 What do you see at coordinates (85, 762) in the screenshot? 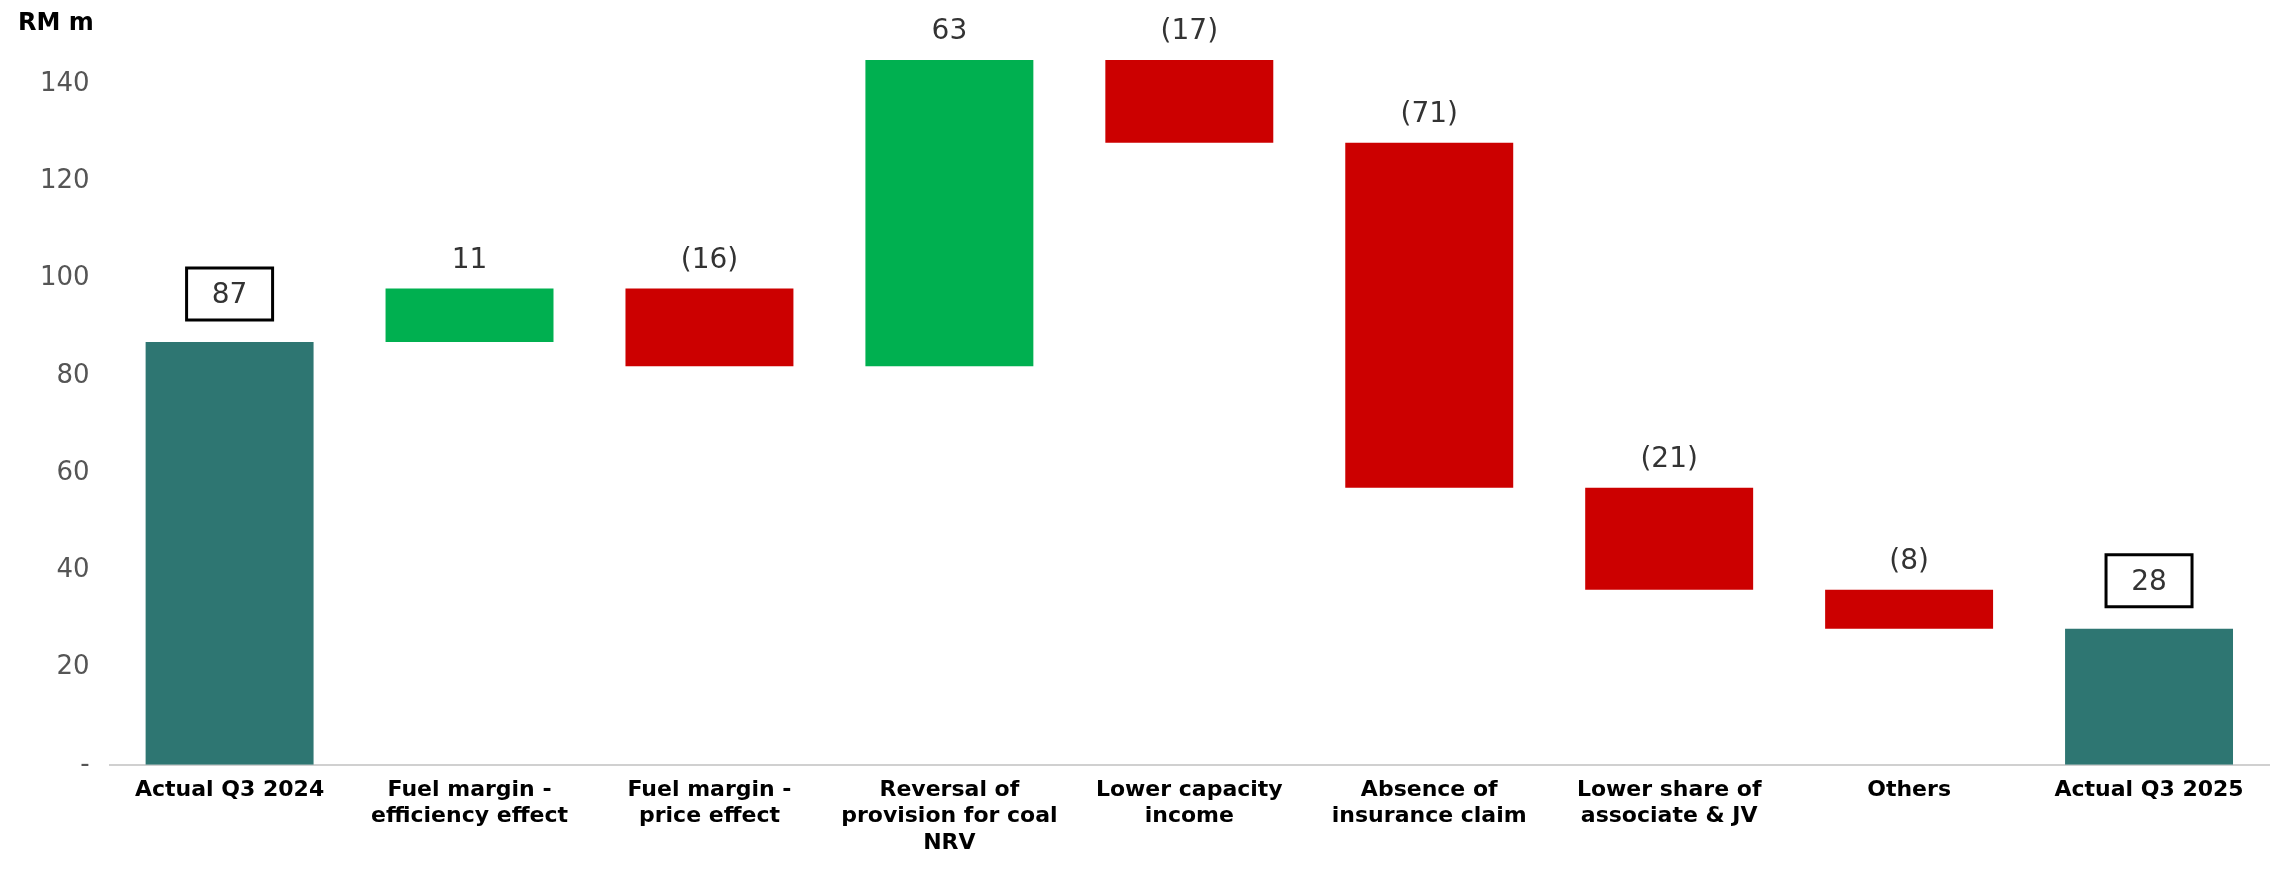
I see `y-tick-label: -` at bounding box center [85, 762].